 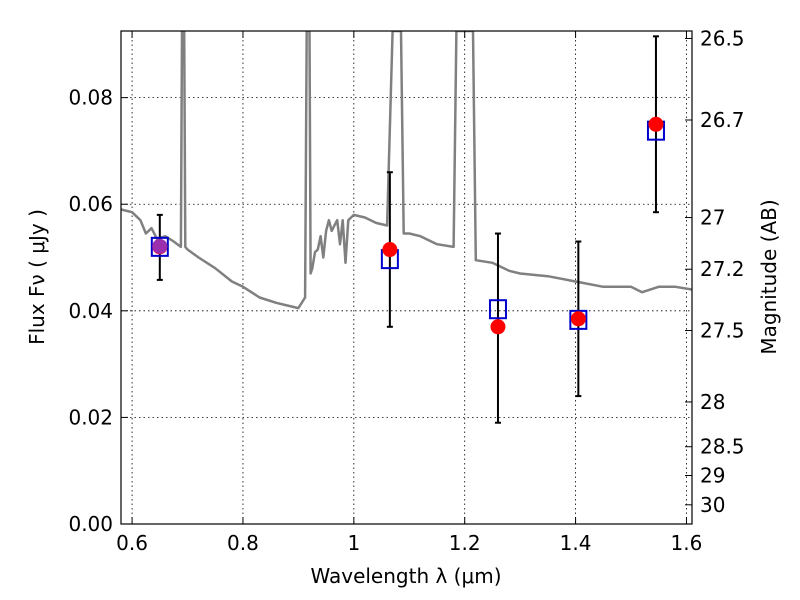 What do you see at coordinates (37, 277) in the screenshot?
I see `y-axis-title: Flux Fν ( μJy )` at bounding box center [37, 277].